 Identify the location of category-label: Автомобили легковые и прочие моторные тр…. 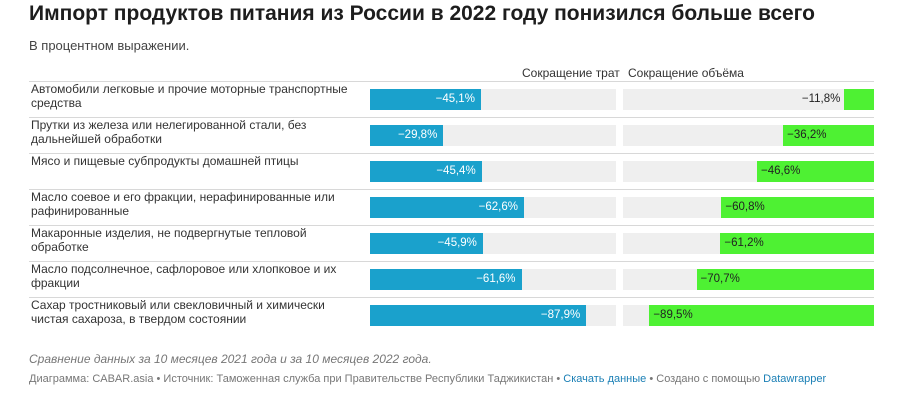
(189, 96).